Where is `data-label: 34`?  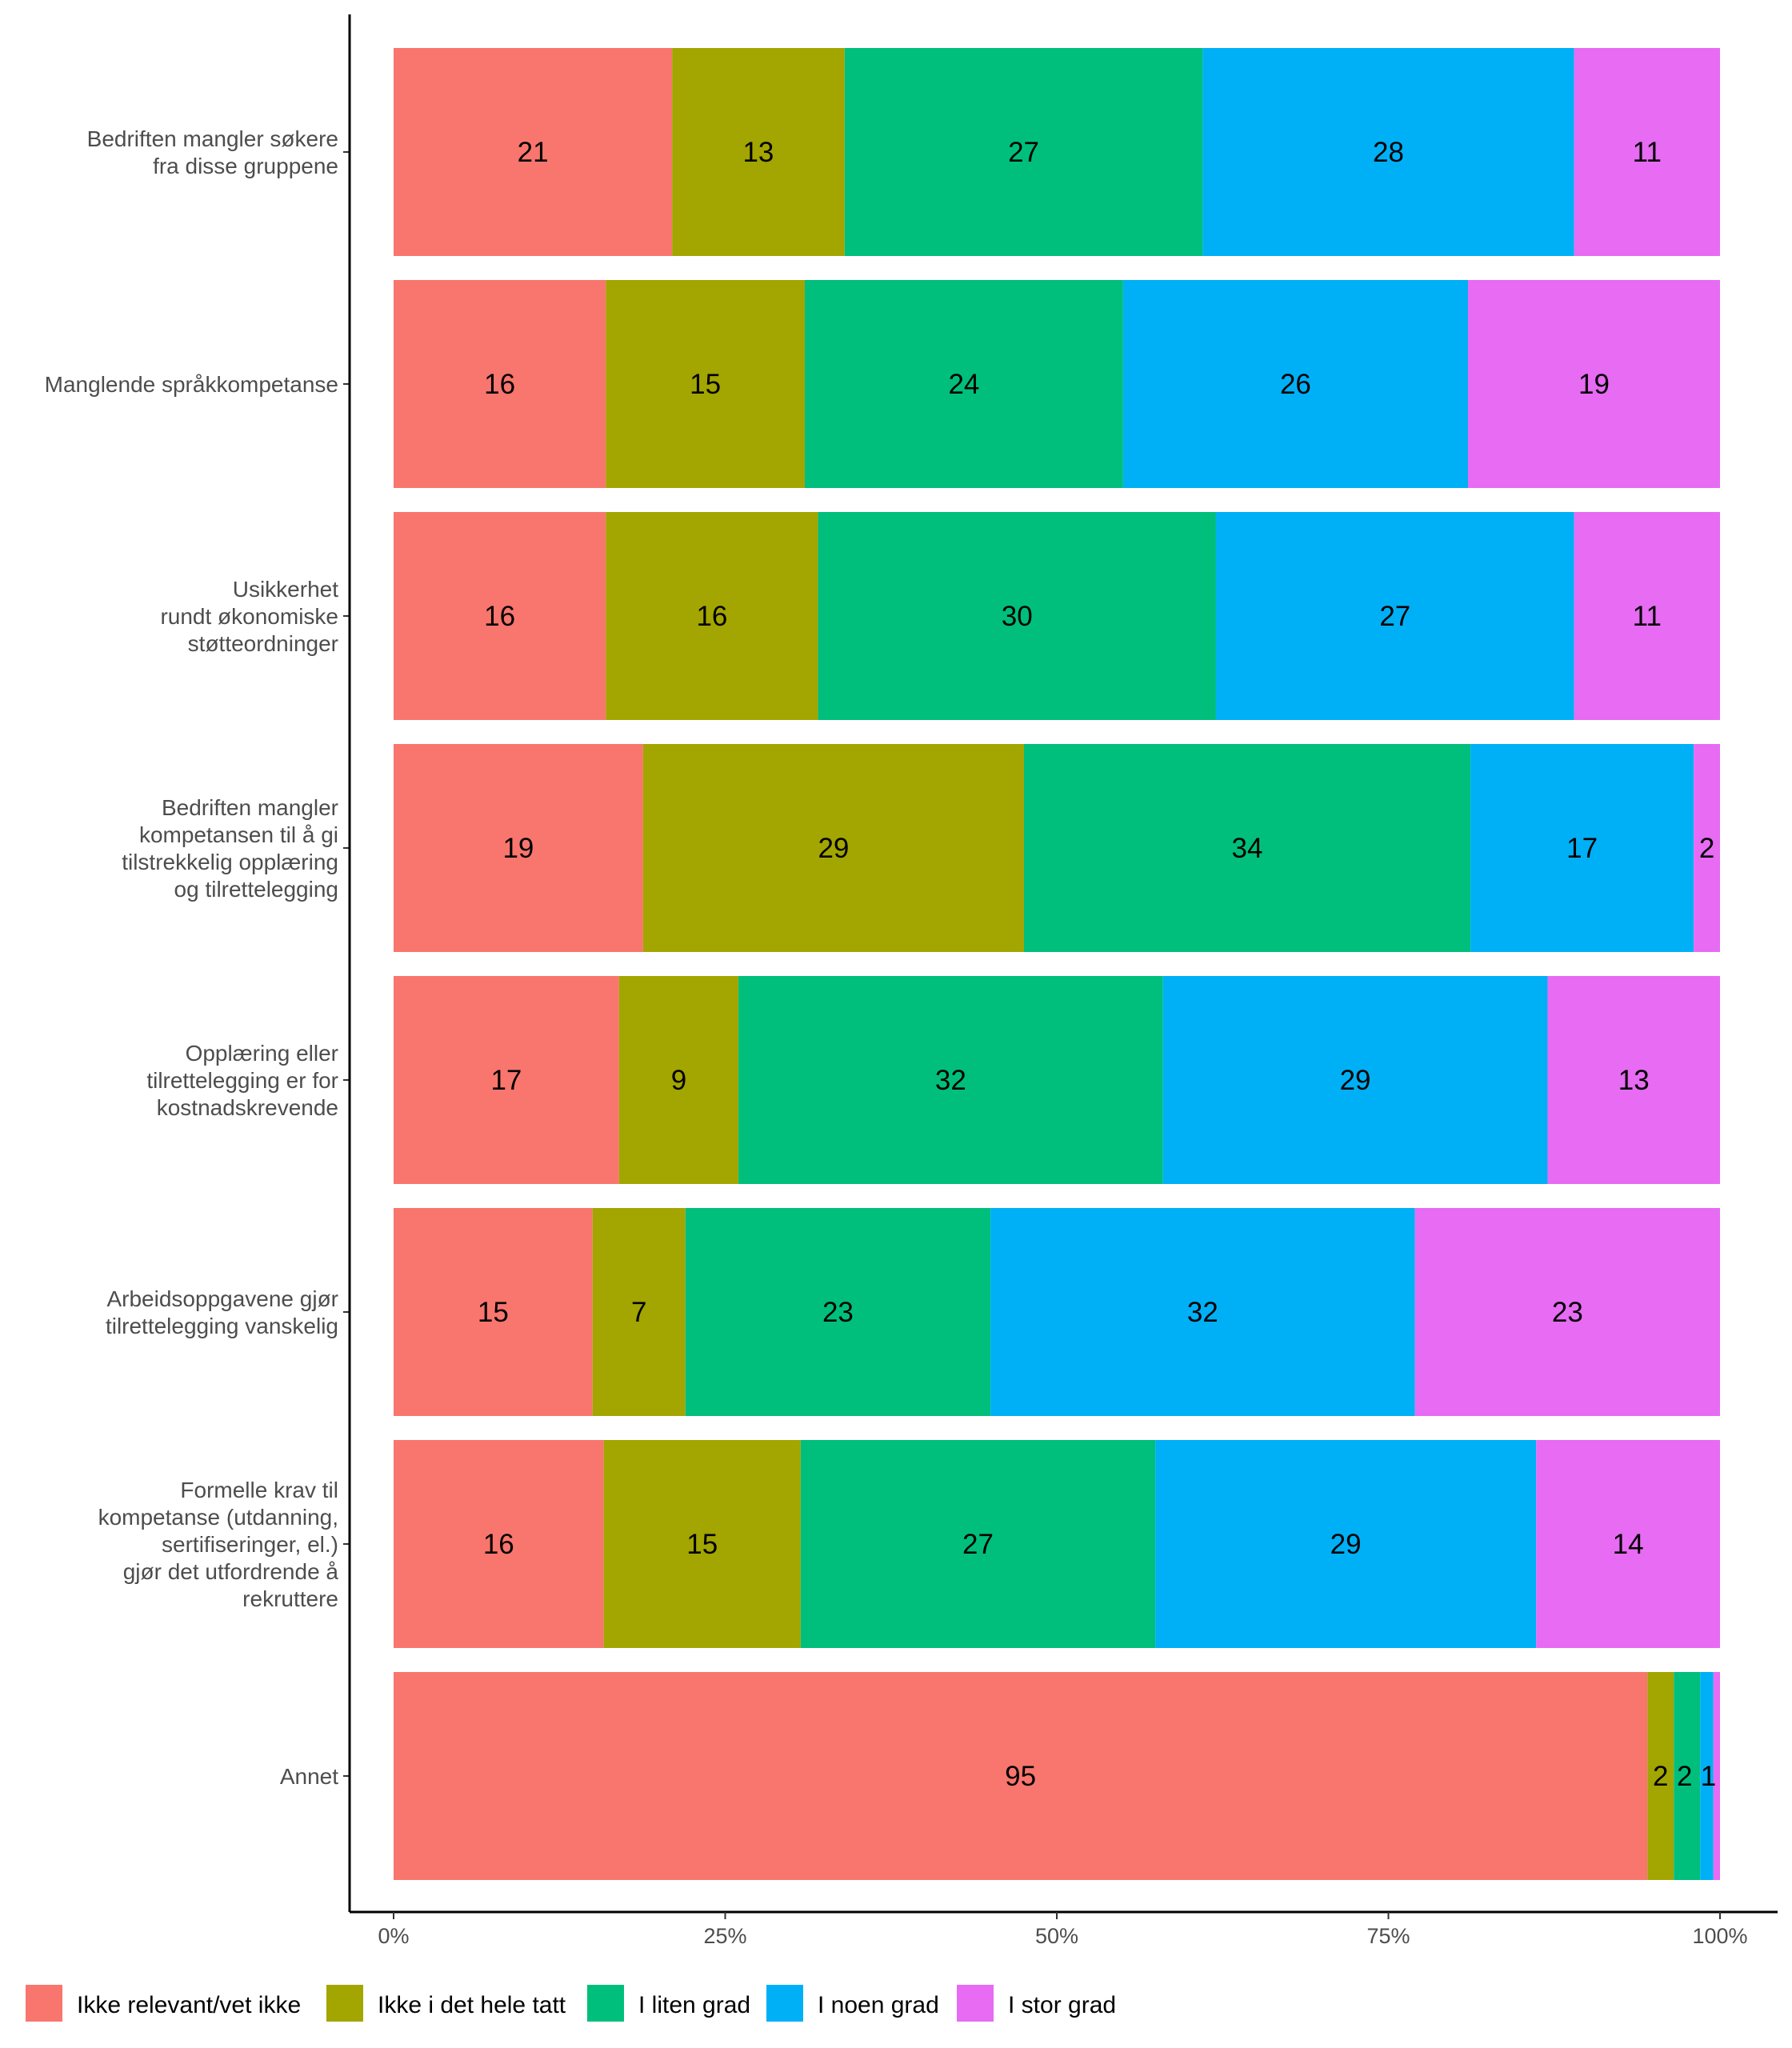
data-label: 34 is located at coordinates (1247, 848).